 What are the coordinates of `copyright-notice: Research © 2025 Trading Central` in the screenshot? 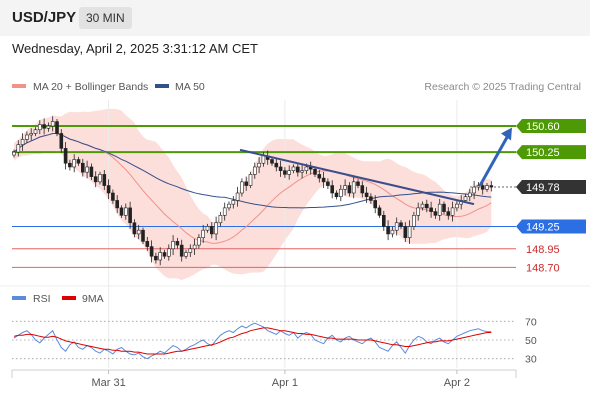 It's located at (502, 87).